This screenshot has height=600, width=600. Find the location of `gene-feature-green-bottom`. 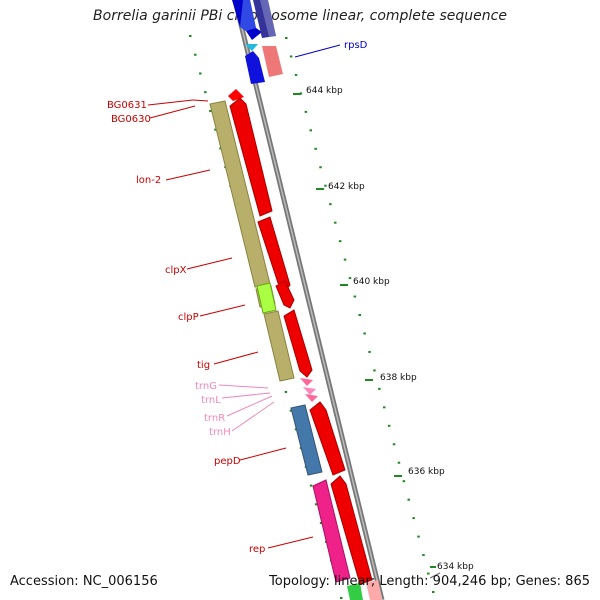

gene-feature-green-bottom is located at coordinates (355, 591).